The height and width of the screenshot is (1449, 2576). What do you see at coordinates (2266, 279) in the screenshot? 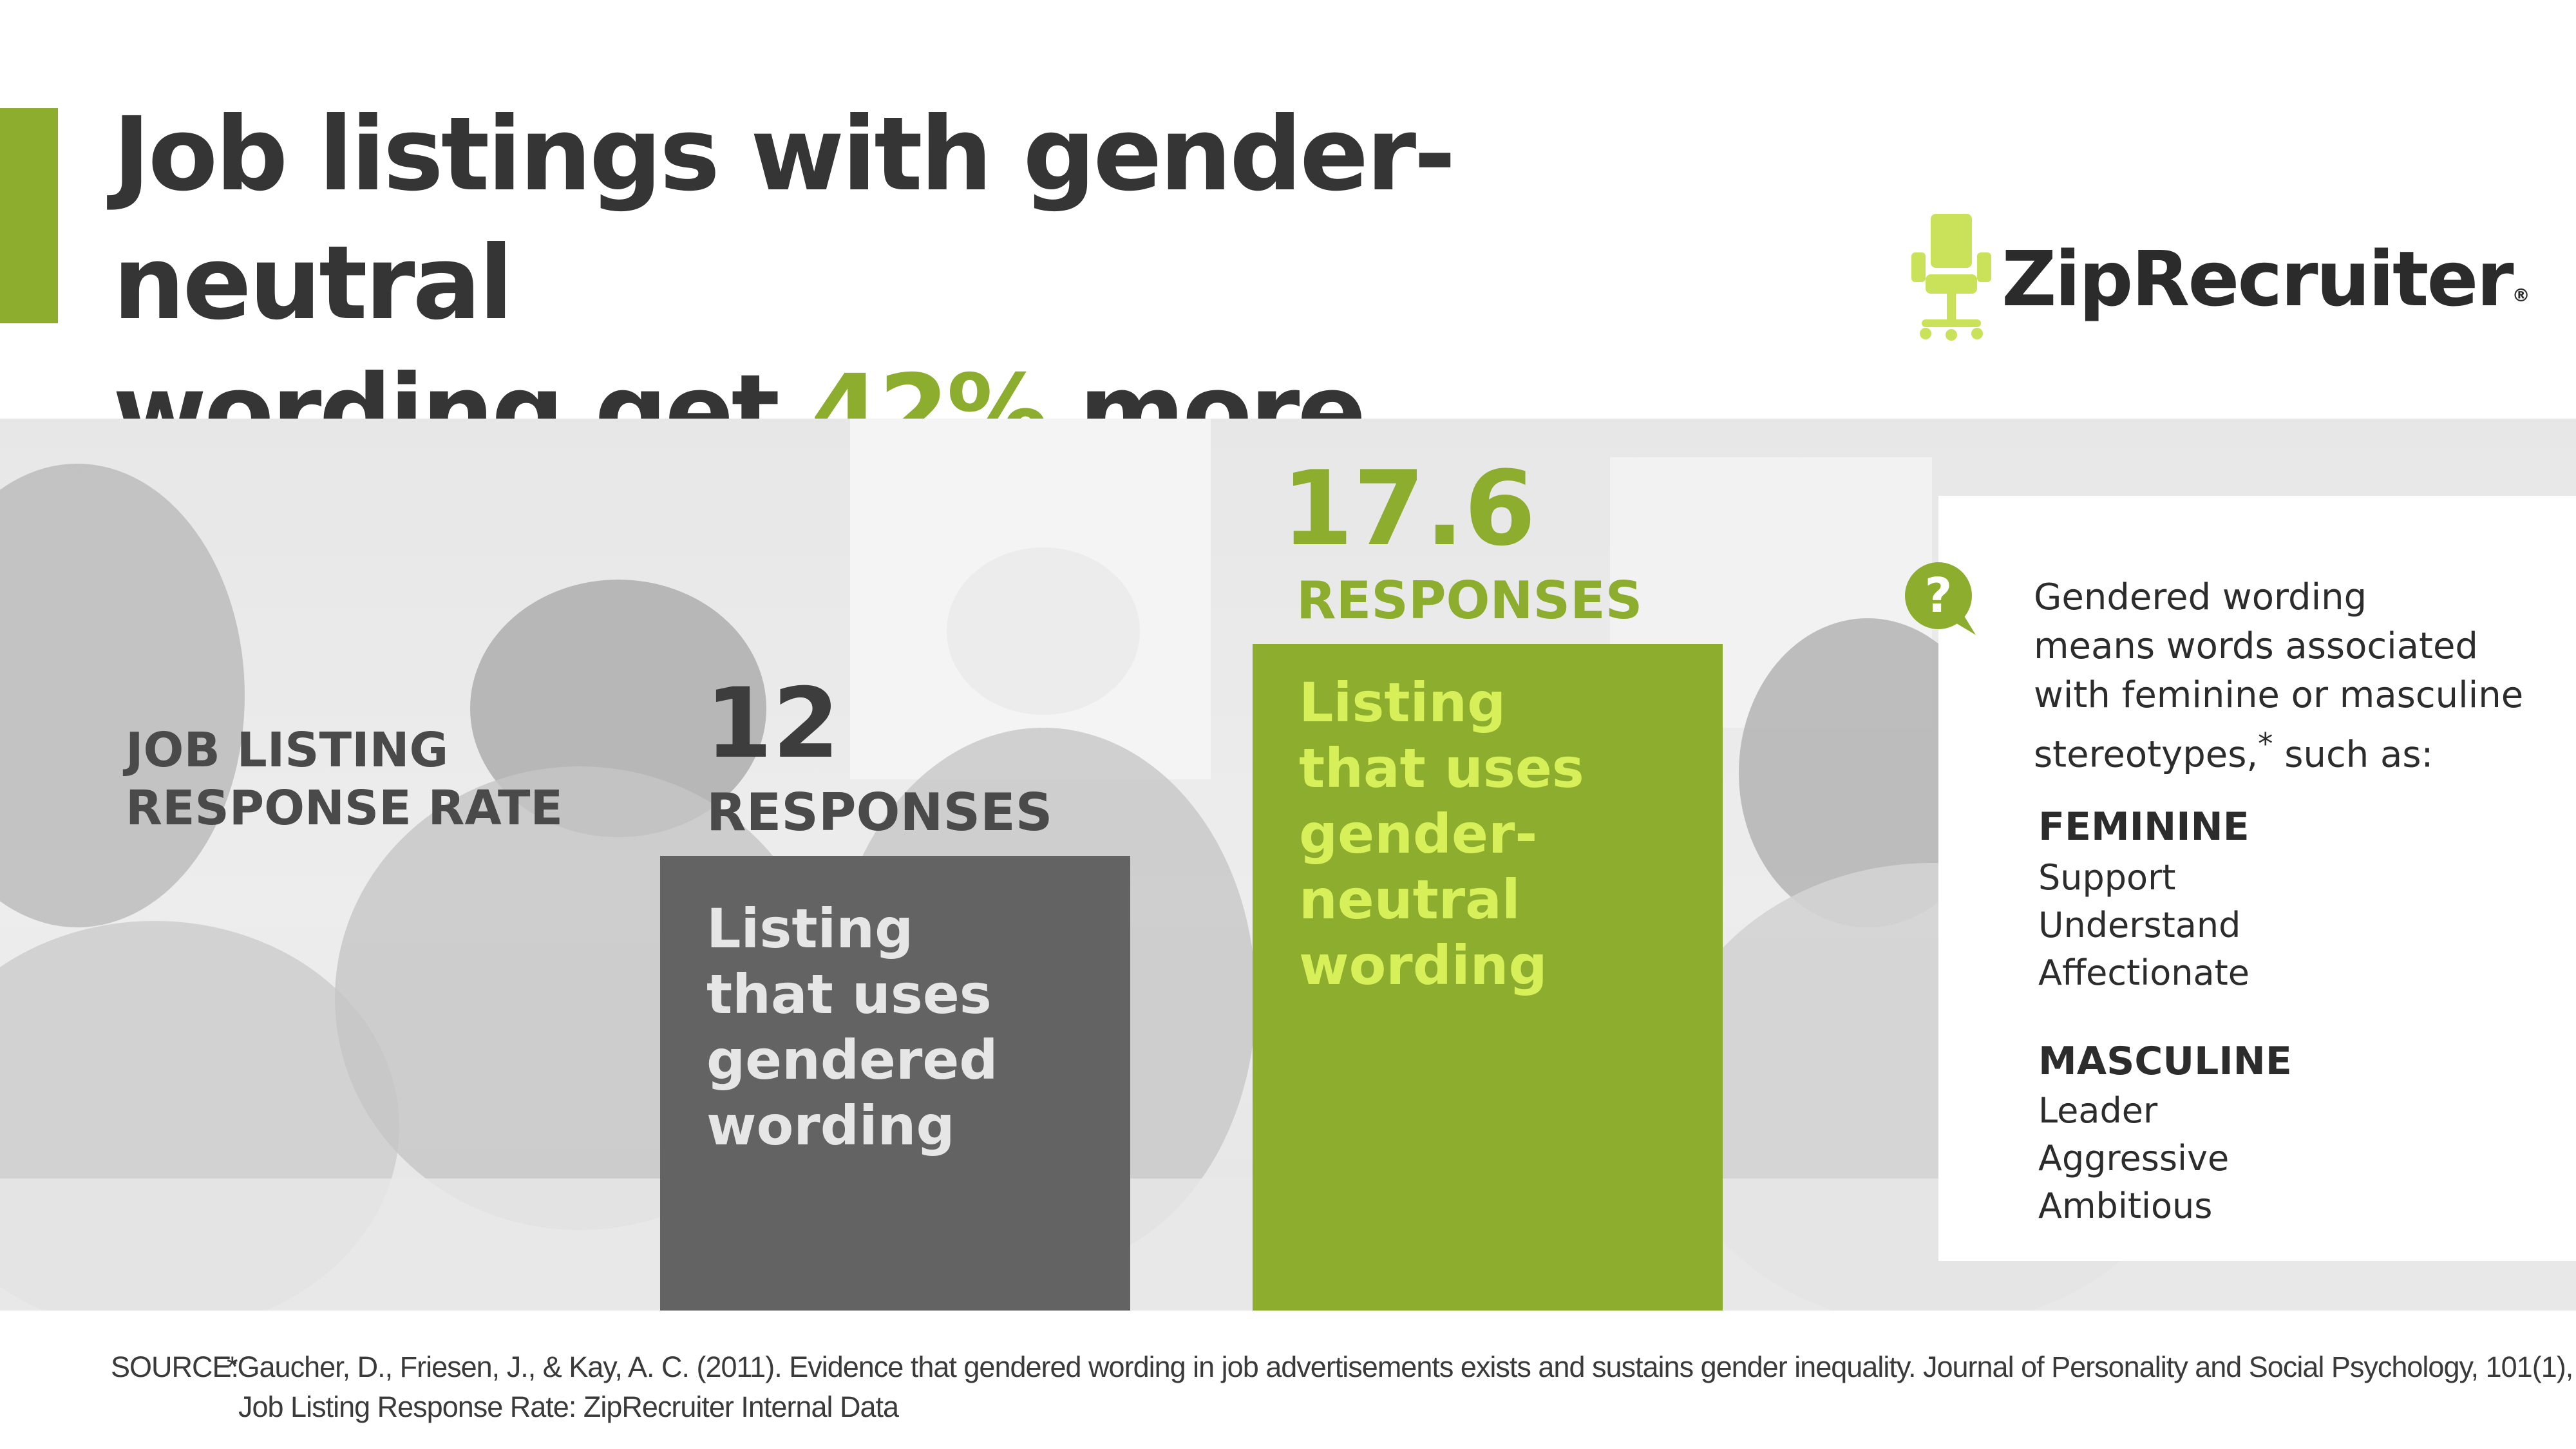
I see `logo-wordmark: ZipRecruiter®` at bounding box center [2266, 279].